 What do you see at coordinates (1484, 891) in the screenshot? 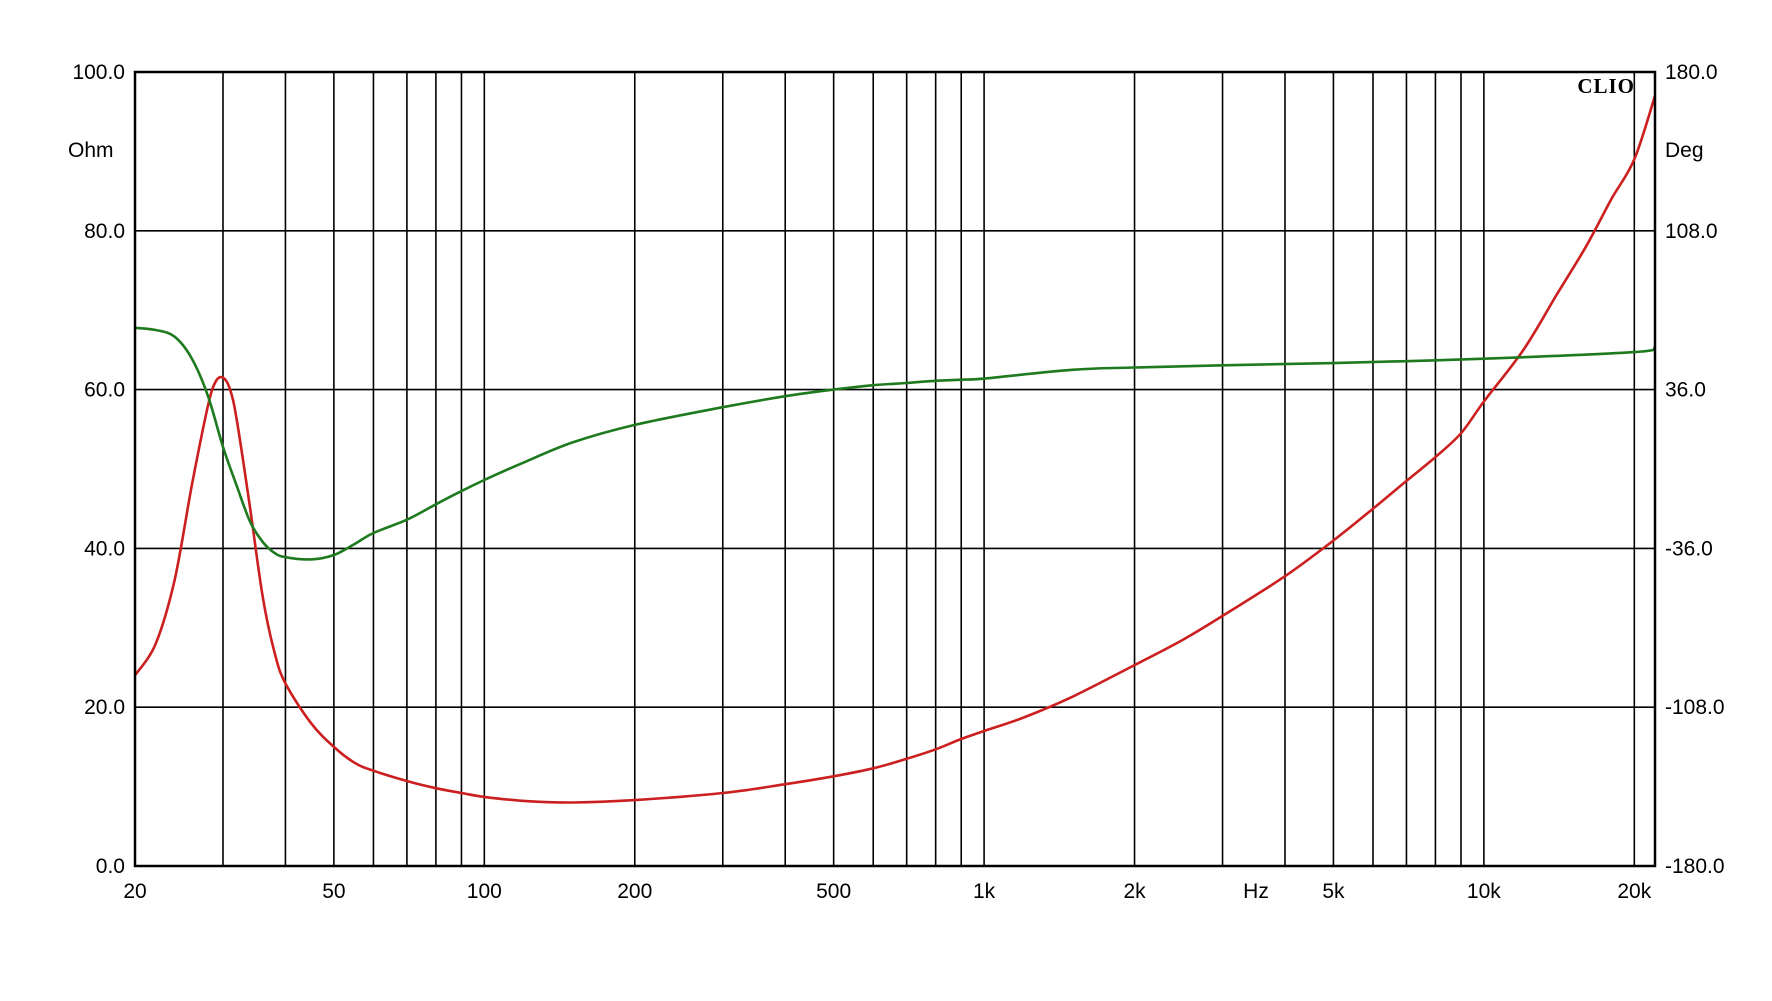
I see `x-tick-label: 10k` at bounding box center [1484, 891].